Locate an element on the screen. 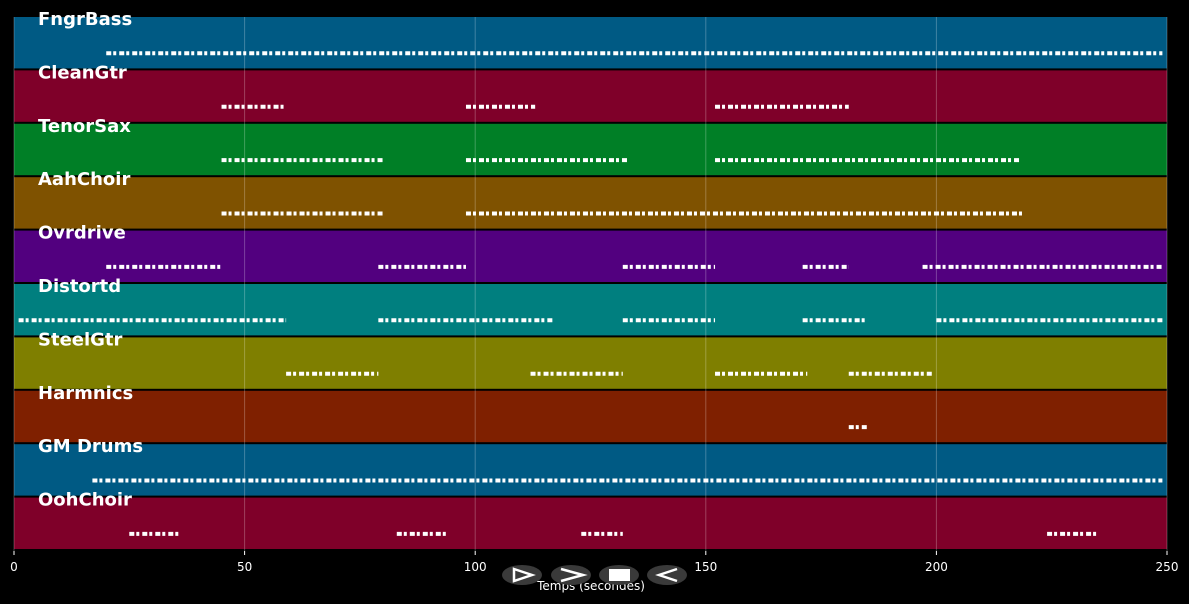 The height and width of the screenshot is (604, 1189). stop-button is located at coordinates (619, 575).